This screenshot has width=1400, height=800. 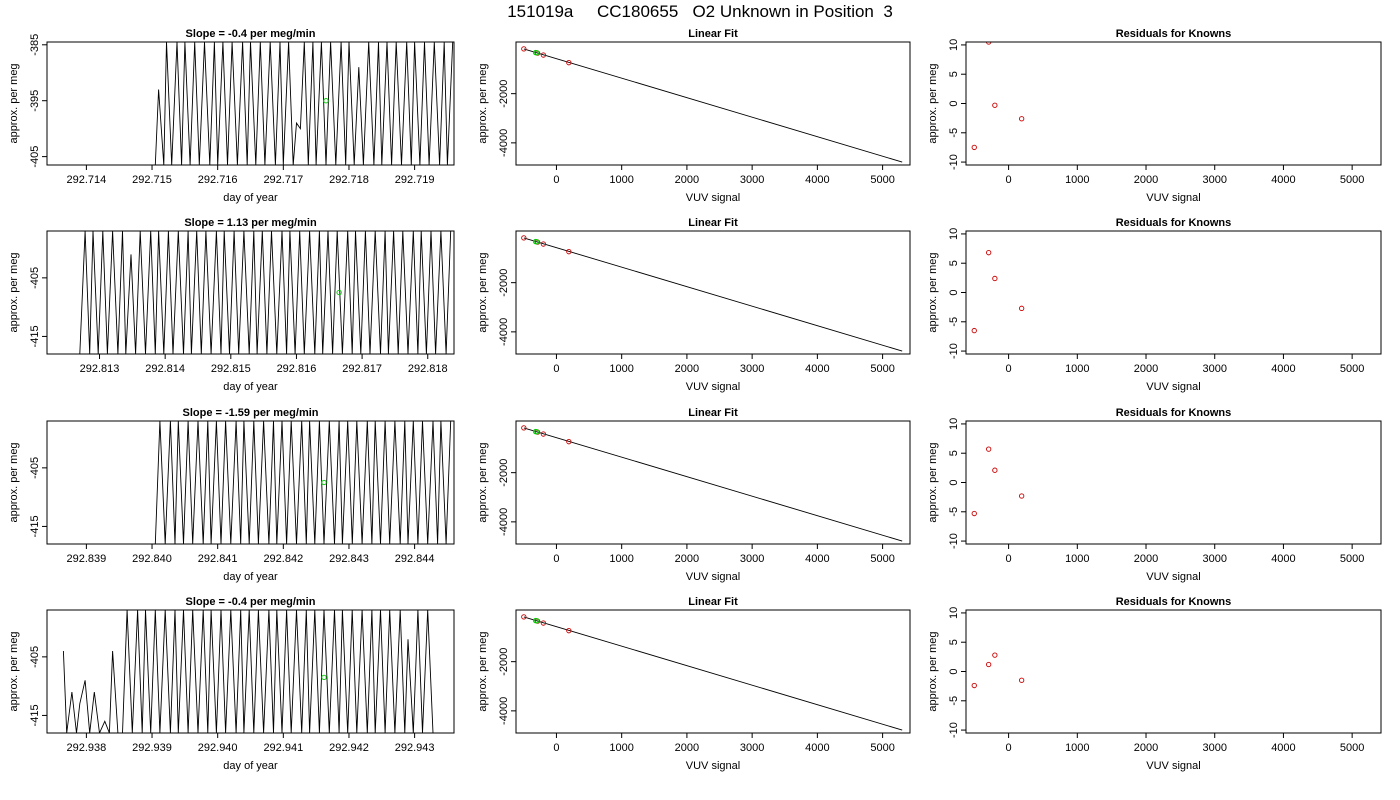 What do you see at coordinates (324, 677) in the screenshot?
I see `unknown-marker` at bounding box center [324, 677].